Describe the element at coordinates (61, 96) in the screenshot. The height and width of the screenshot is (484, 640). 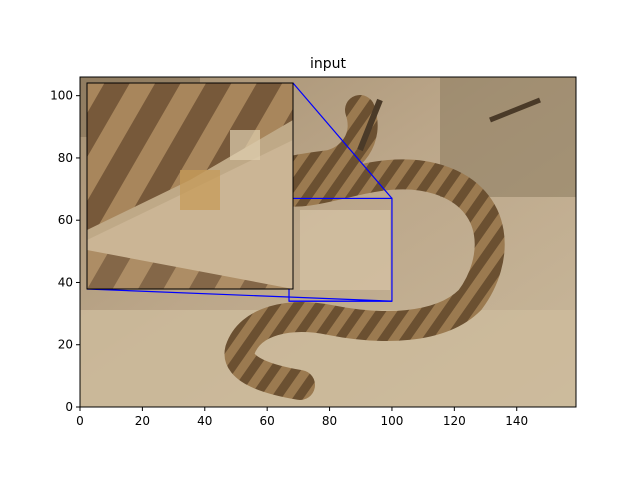
I see `y-tick-label: 100` at that location.